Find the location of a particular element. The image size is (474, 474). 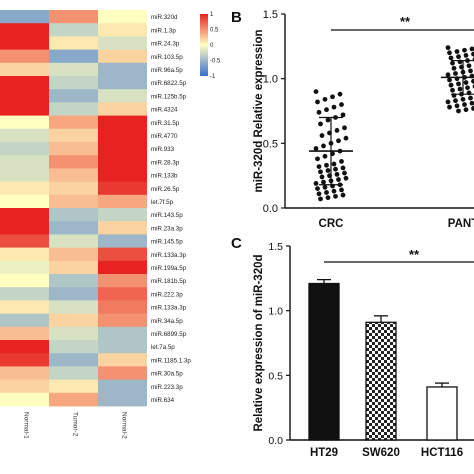

heatmap-row-label: miR.145.5p is located at coordinates (167, 242).